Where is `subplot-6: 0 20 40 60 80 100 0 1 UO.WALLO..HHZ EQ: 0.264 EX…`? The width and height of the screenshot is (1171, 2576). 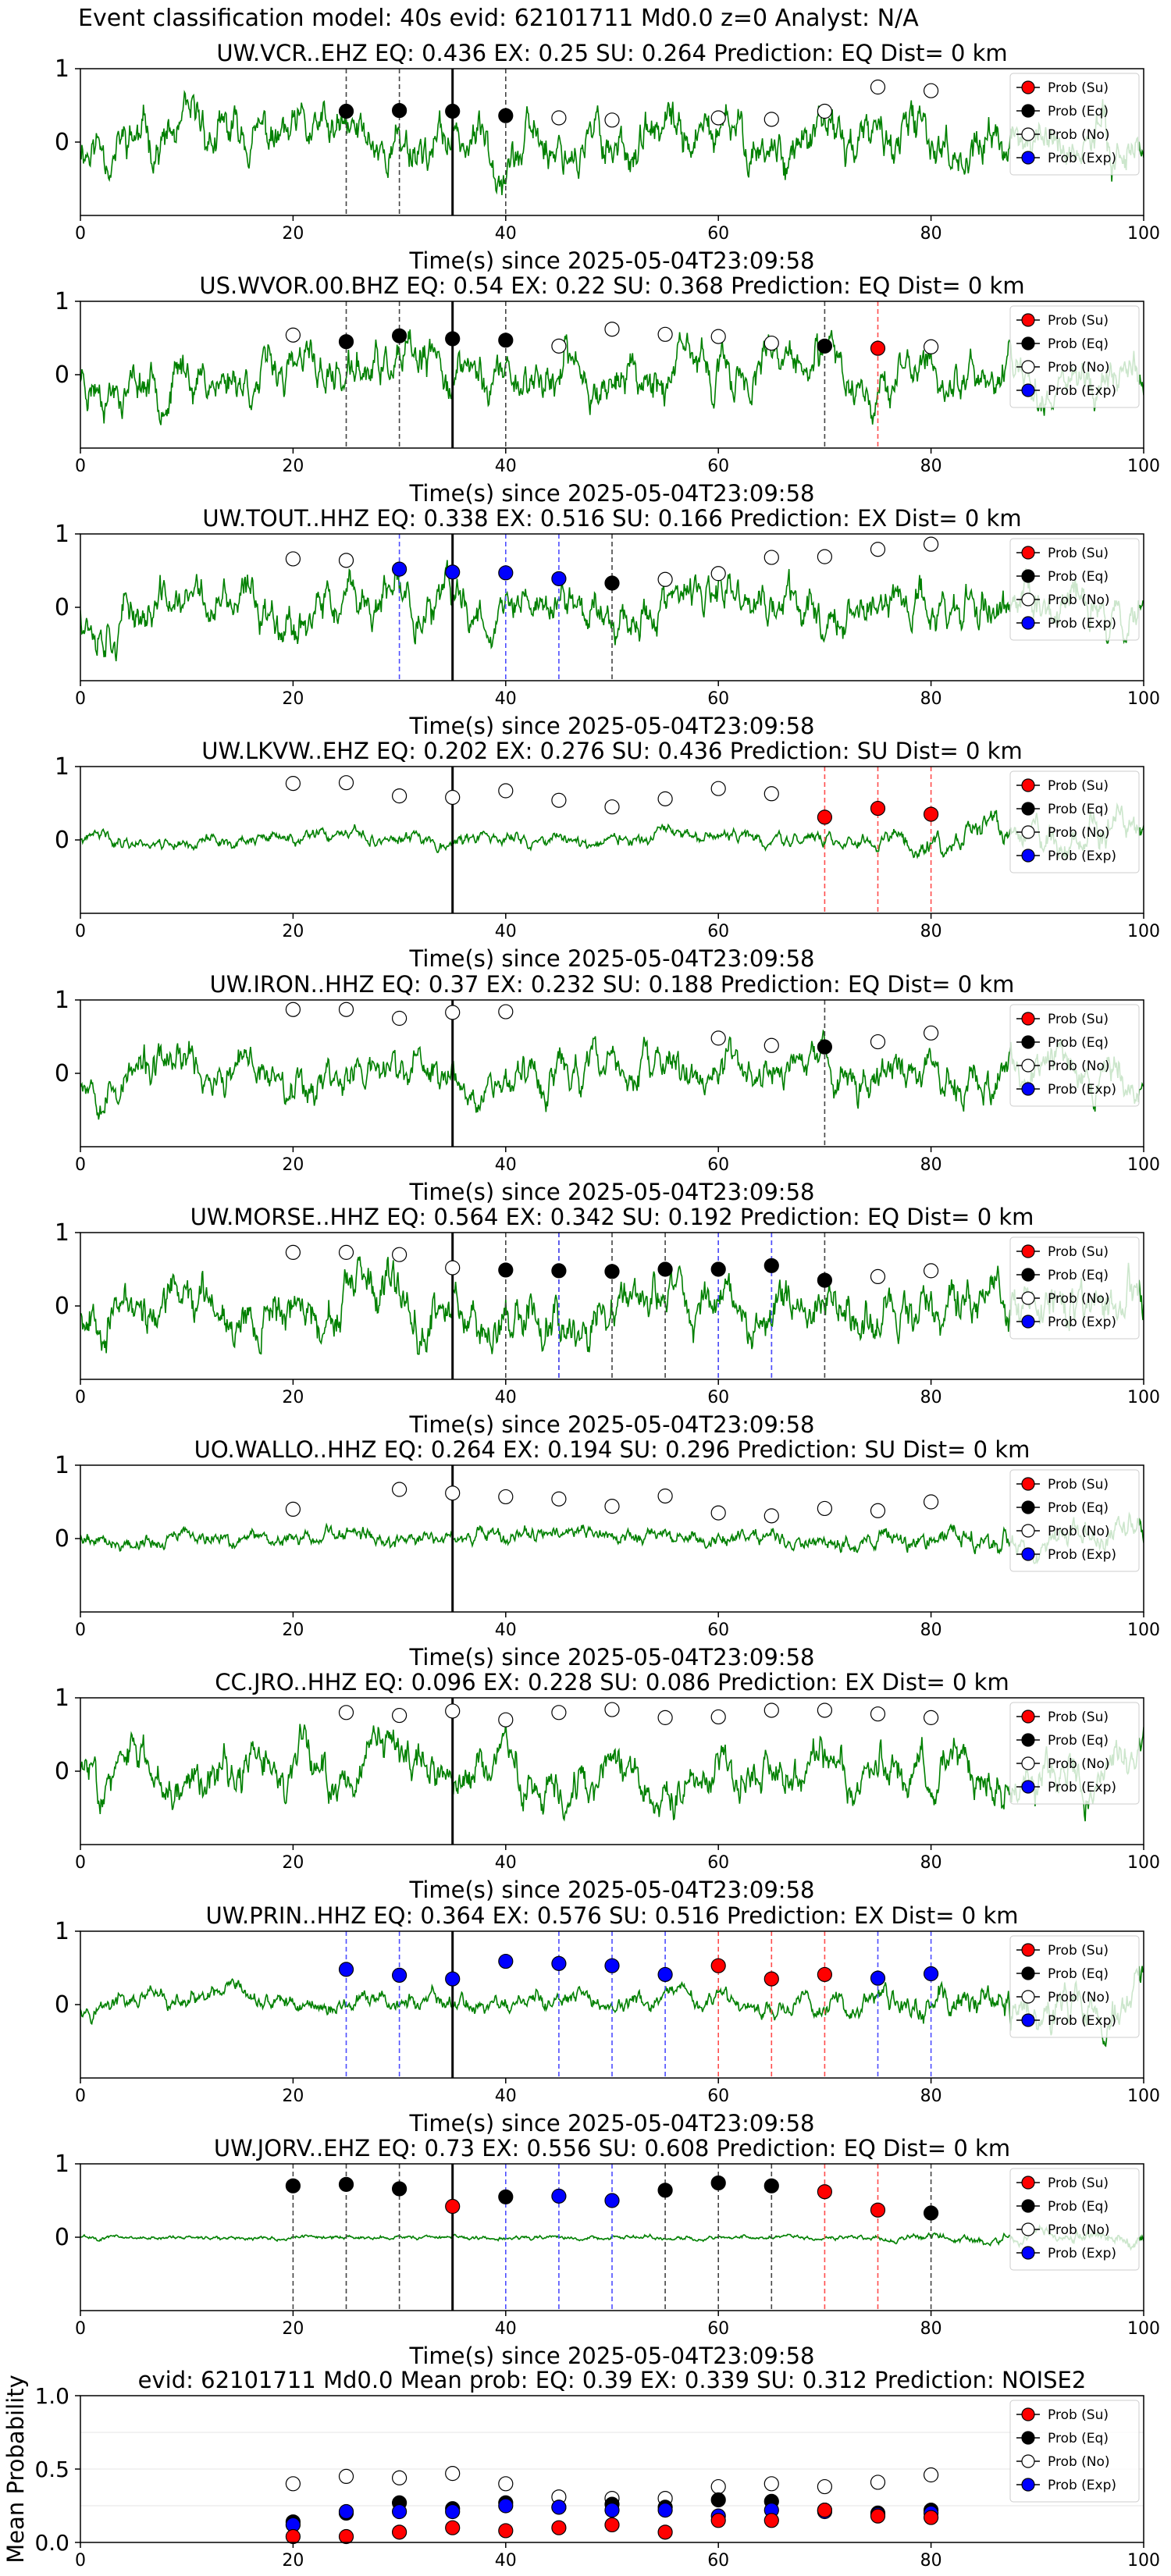
subplot-6: 0 20 40 60 80 100 0 1 UO.WALLO..HHZ EQ: 0.264 EX… is located at coordinates (607, 1553).